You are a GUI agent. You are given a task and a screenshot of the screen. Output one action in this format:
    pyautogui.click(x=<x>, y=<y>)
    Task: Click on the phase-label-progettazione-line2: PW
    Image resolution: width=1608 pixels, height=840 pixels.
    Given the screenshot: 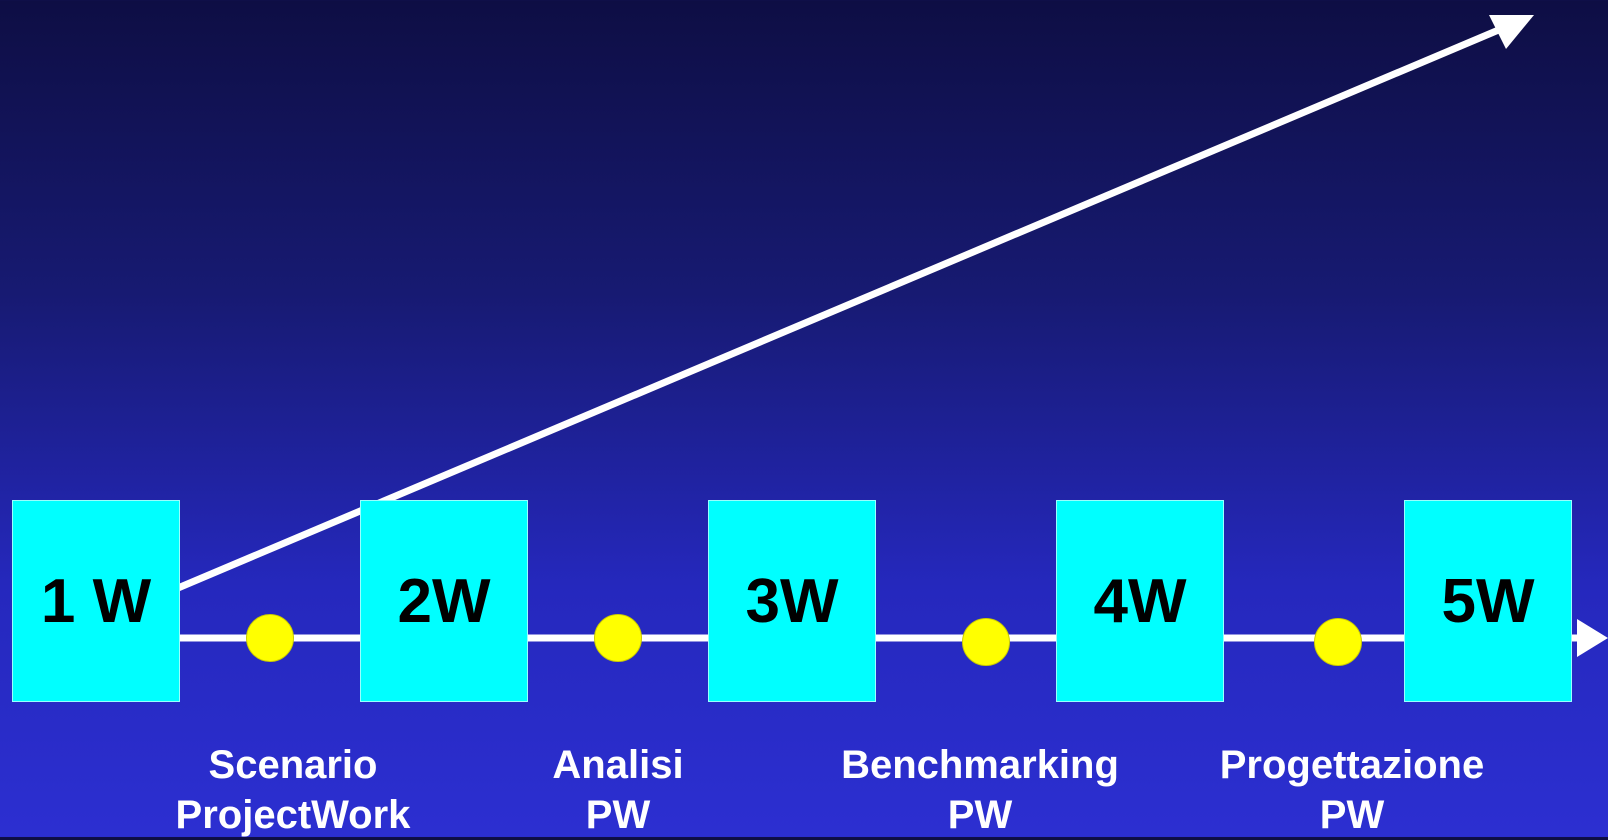 What is the action you would take?
    pyautogui.click(x=1352, y=815)
    